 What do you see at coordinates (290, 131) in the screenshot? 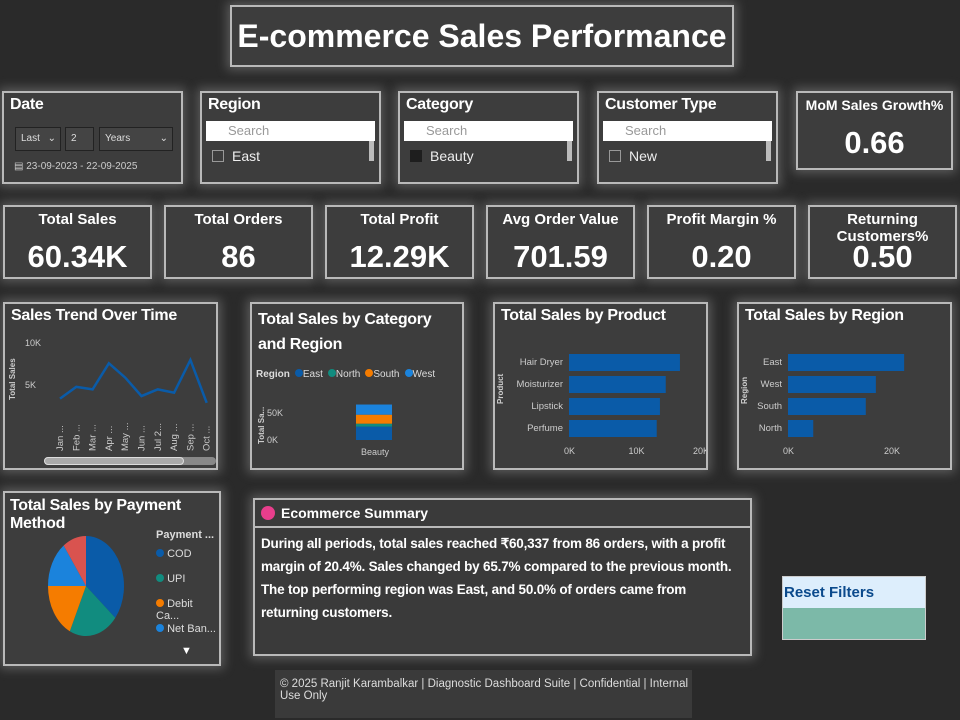
I see `region-search-input: Search` at bounding box center [290, 131].